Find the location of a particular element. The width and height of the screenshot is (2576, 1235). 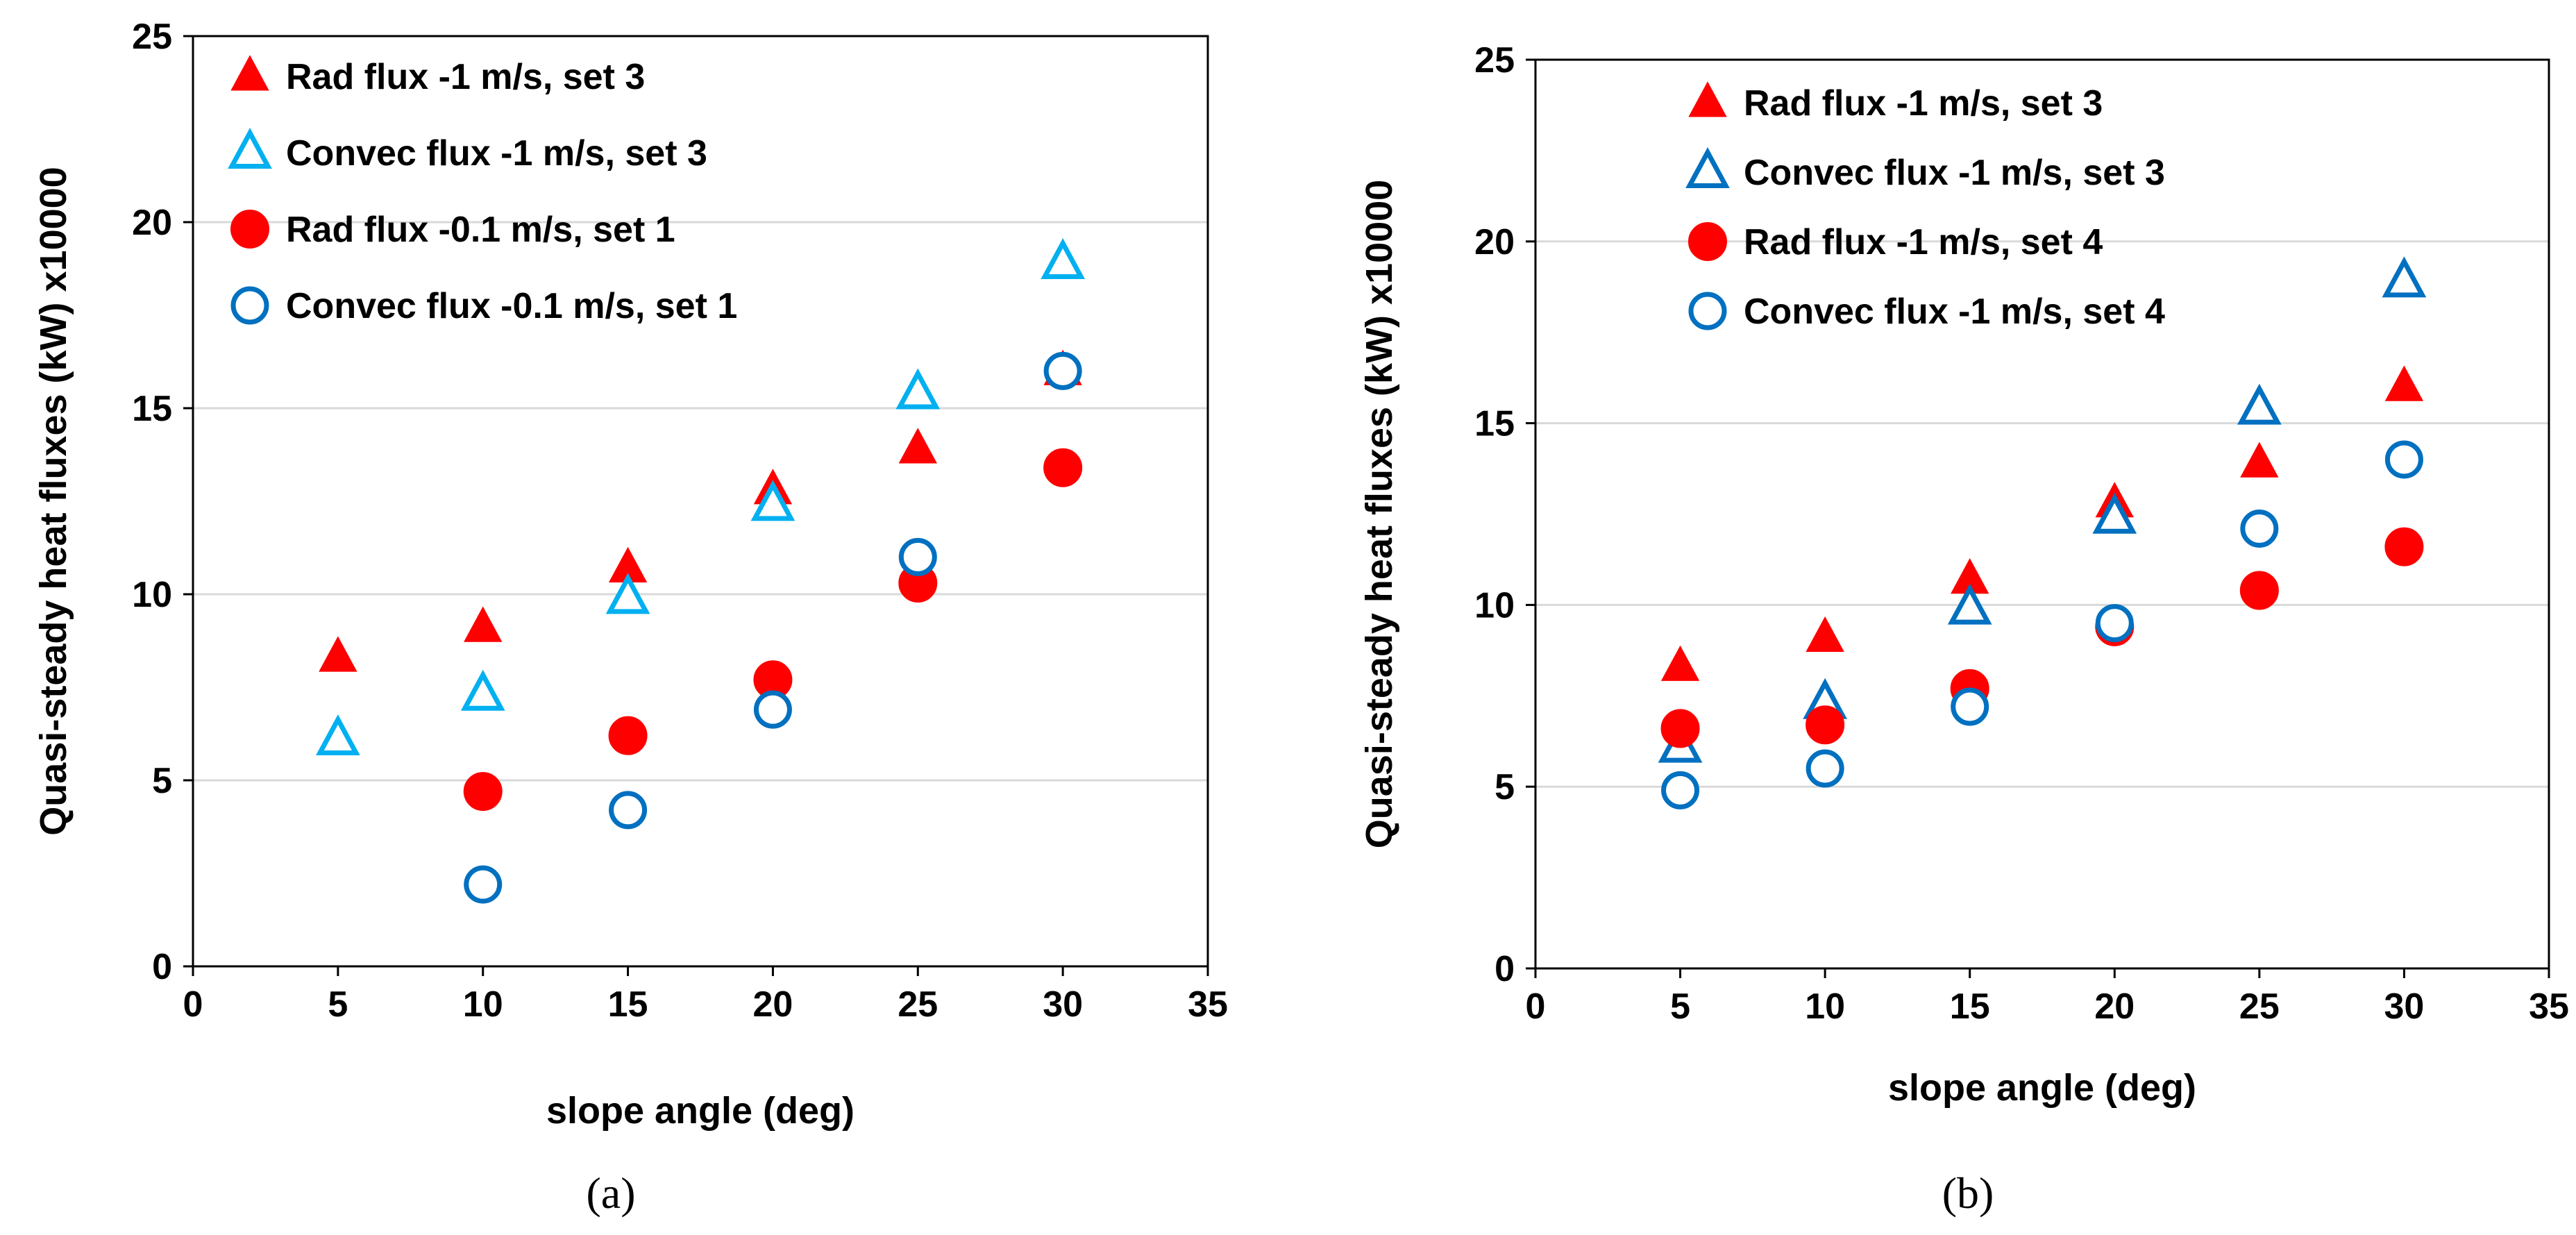

panel-label: (b) is located at coordinates (1968, 1193).